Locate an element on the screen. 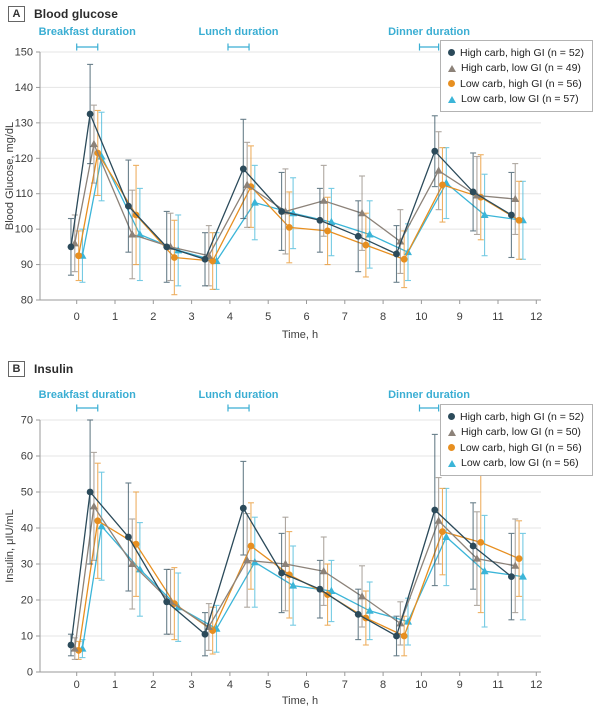 The height and width of the screenshot is (707, 600). y-tick-label: 100 is located at coordinates (24, 230).